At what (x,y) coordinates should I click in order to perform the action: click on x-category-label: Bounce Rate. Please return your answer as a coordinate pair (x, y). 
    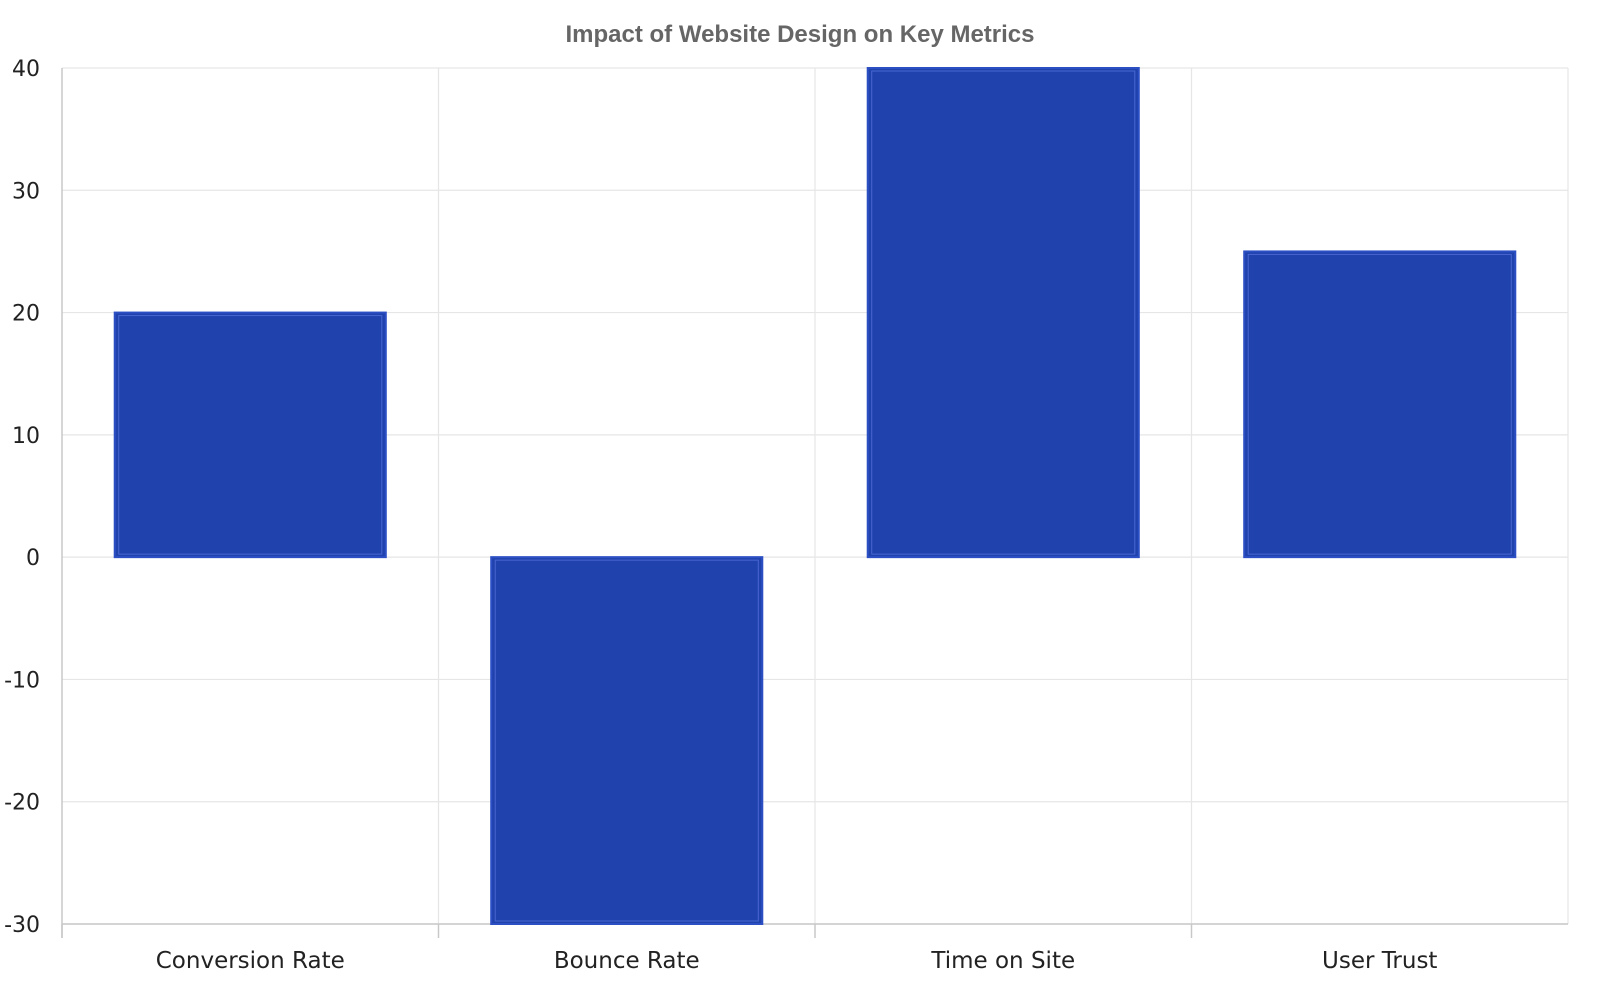
    Looking at the image, I should click on (627, 961).